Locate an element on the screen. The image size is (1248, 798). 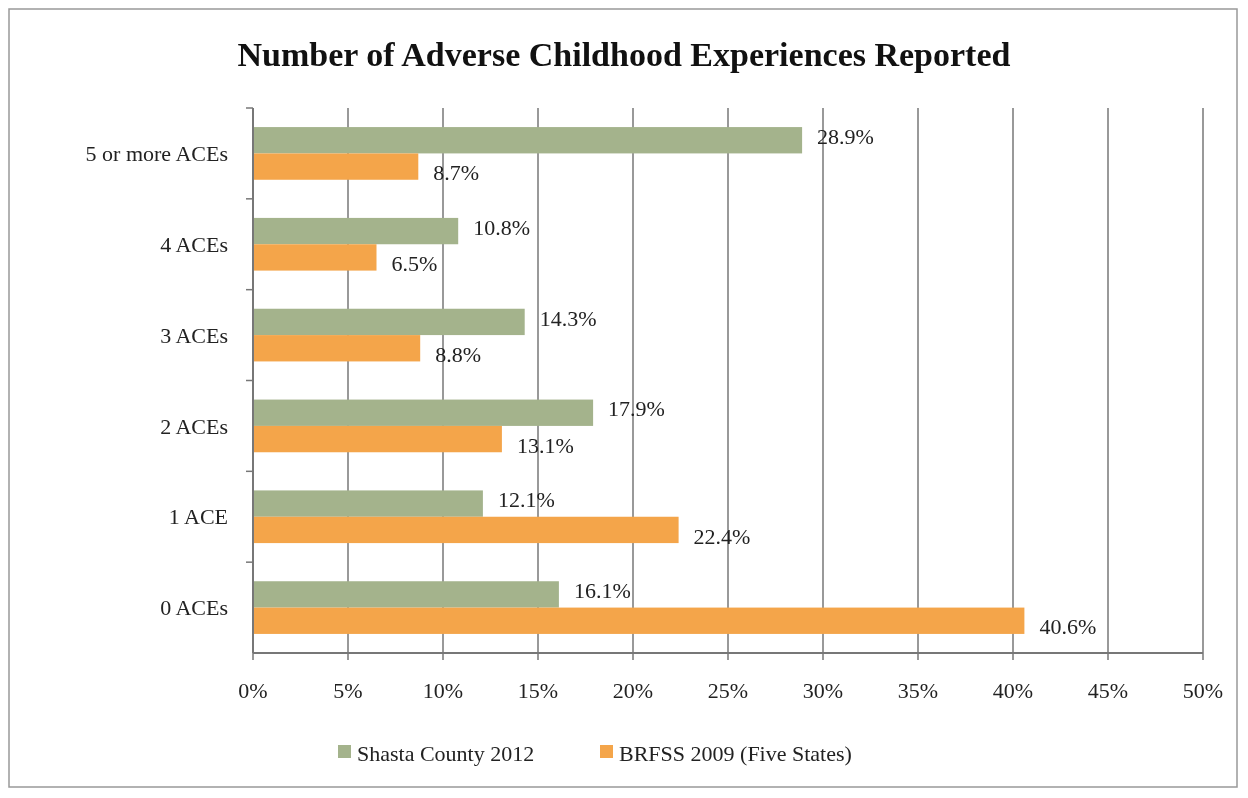
x-tick-label: 25% is located at coordinates (728, 690).